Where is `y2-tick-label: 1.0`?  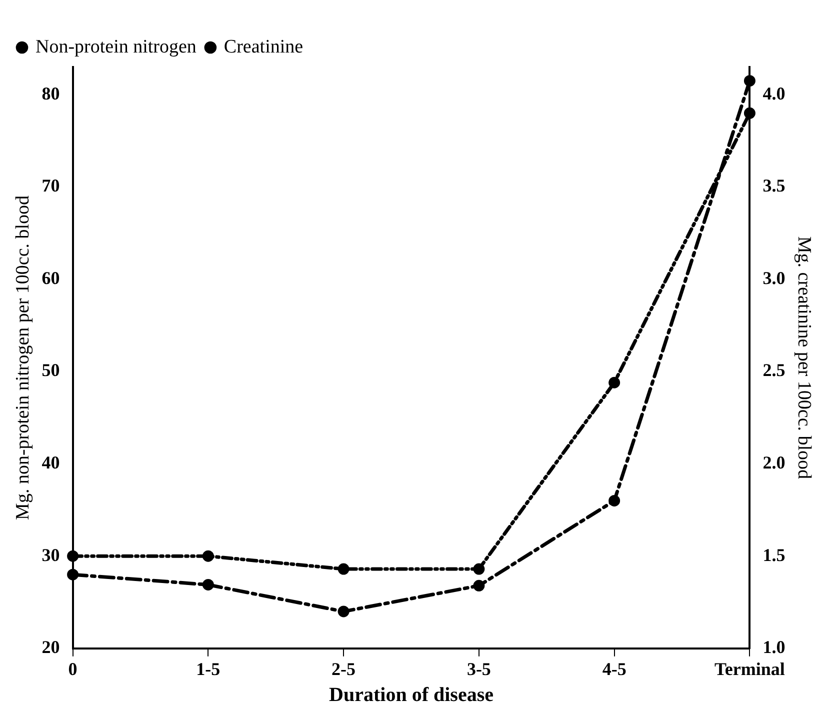 y2-tick-label: 1.0 is located at coordinates (774, 647).